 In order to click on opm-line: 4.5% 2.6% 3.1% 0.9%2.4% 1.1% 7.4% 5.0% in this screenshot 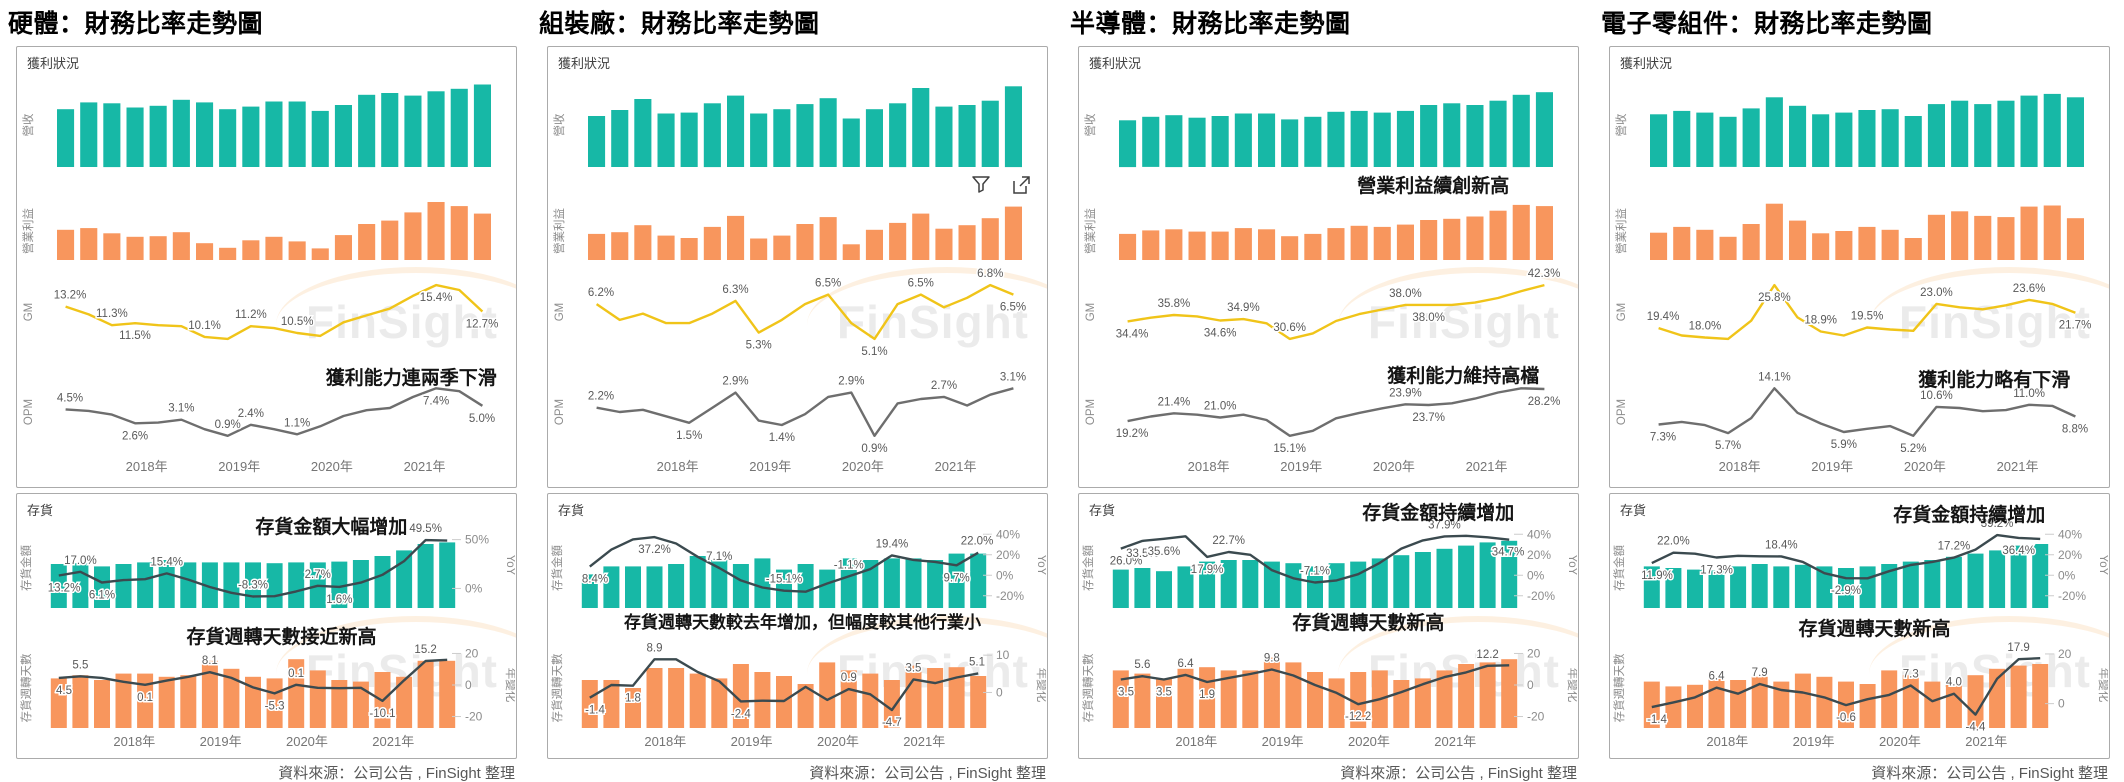, I will do `click(276, 415)`.